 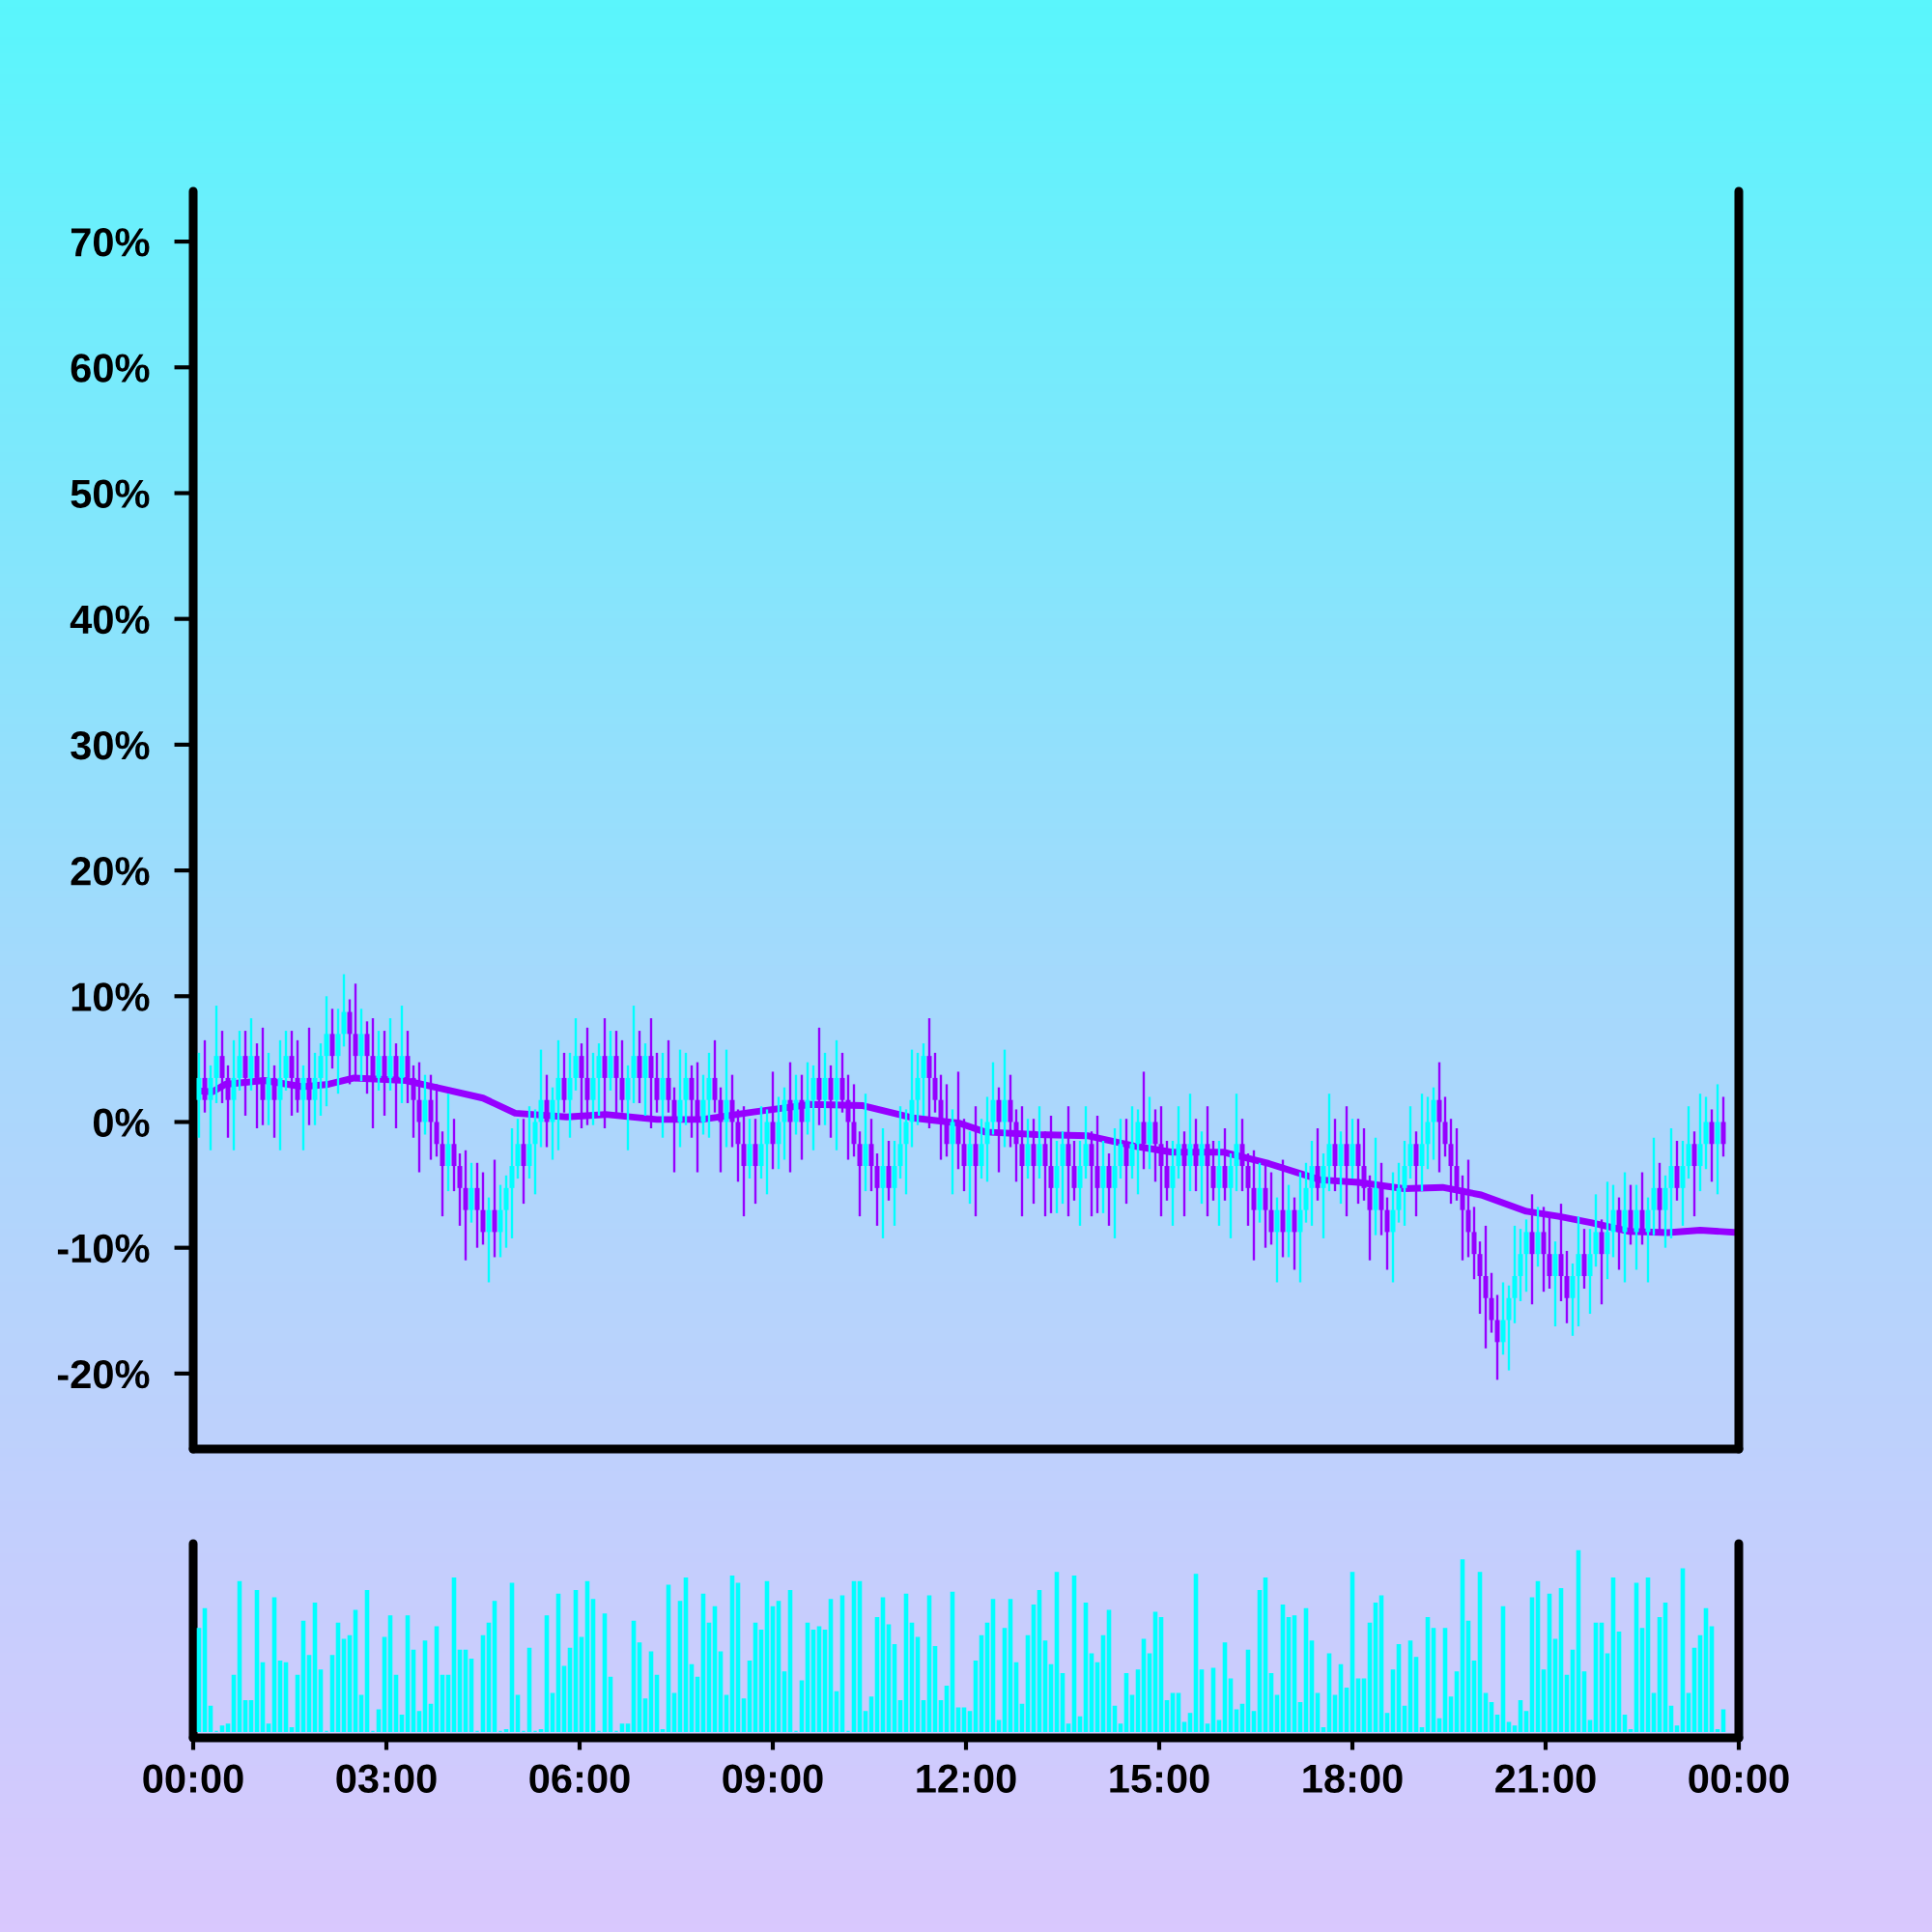 What do you see at coordinates (110, 493) in the screenshot?
I see `y-tick-label: 50%` at bounding box center [110, 493].